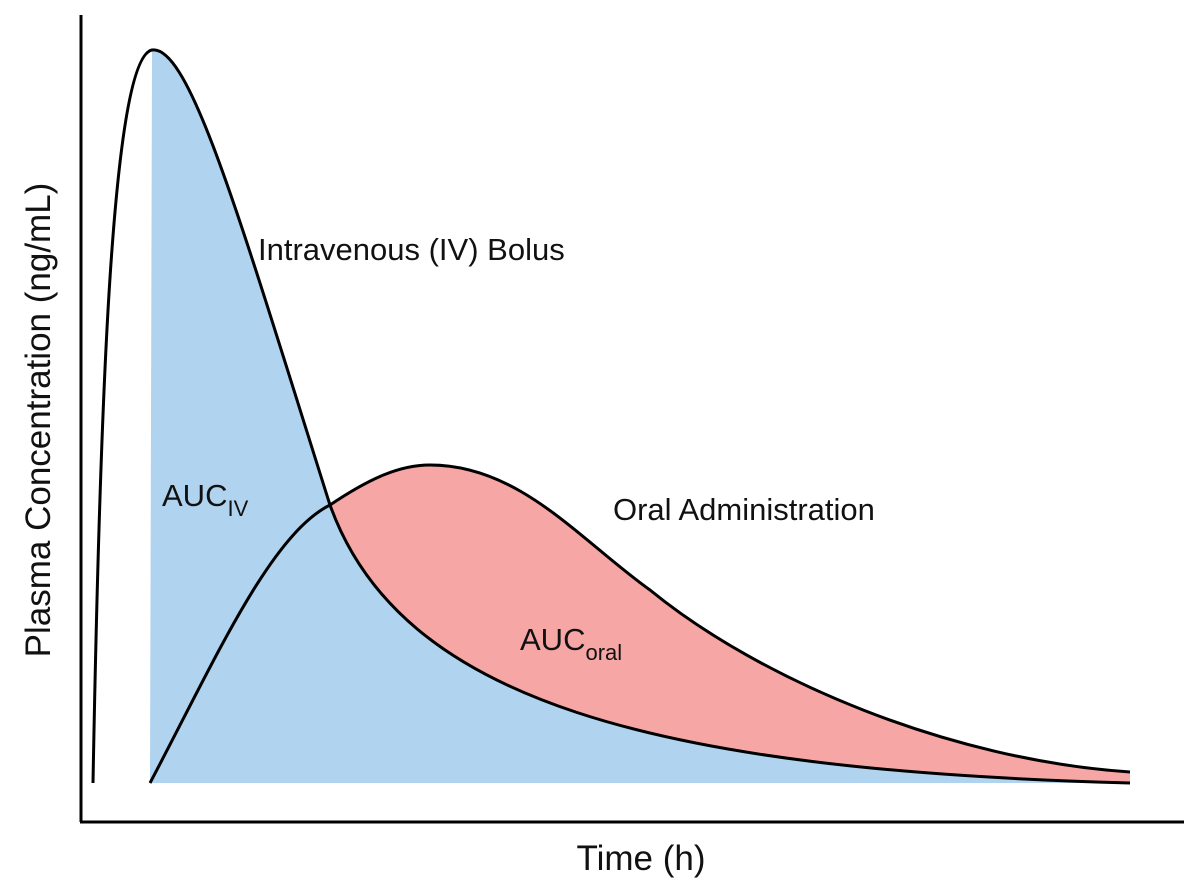 The width and height of the screenshot is (1200, 896). I want to click on auc-oral-sub: oral, so click(603, 652).